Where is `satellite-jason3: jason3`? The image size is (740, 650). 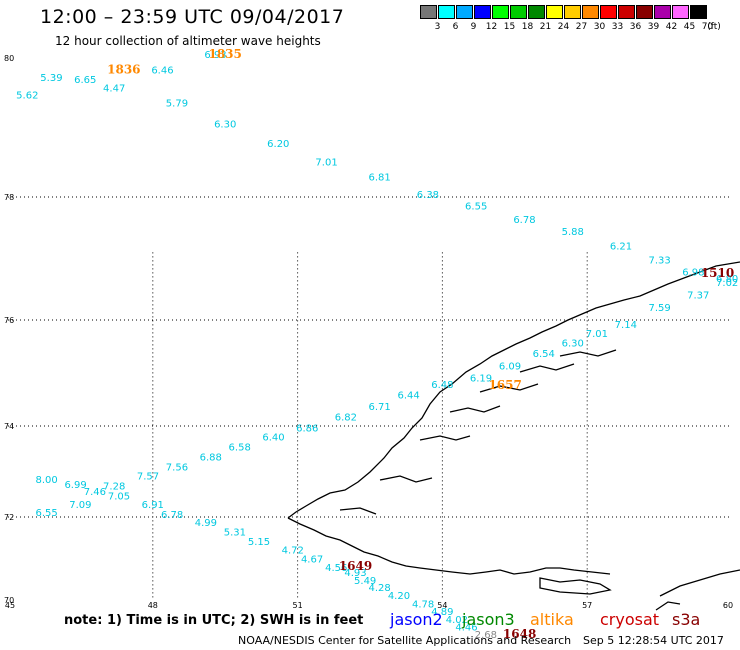 satellite-jason3: jason3 is located at coordinates (488, 619).